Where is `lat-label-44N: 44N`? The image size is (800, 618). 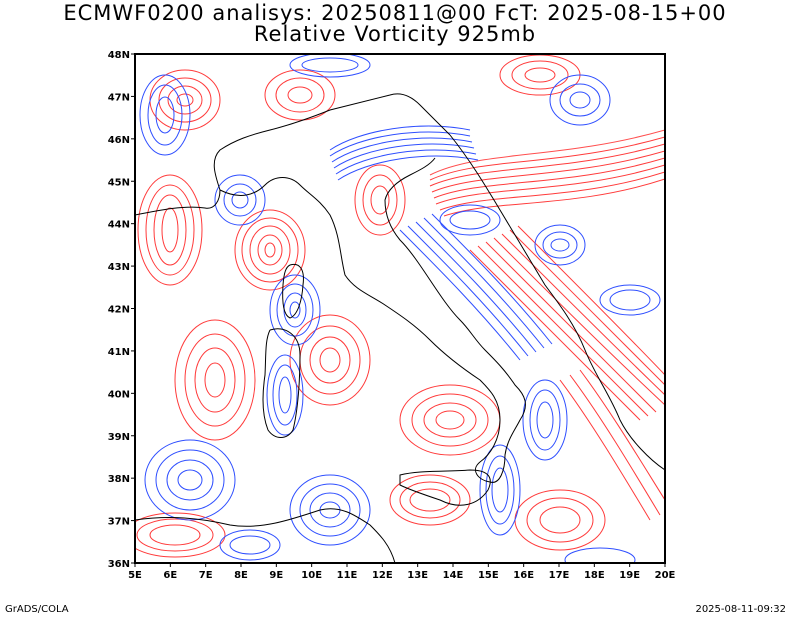
lat-label-44N: 44N is located at coordinates (119, 225).